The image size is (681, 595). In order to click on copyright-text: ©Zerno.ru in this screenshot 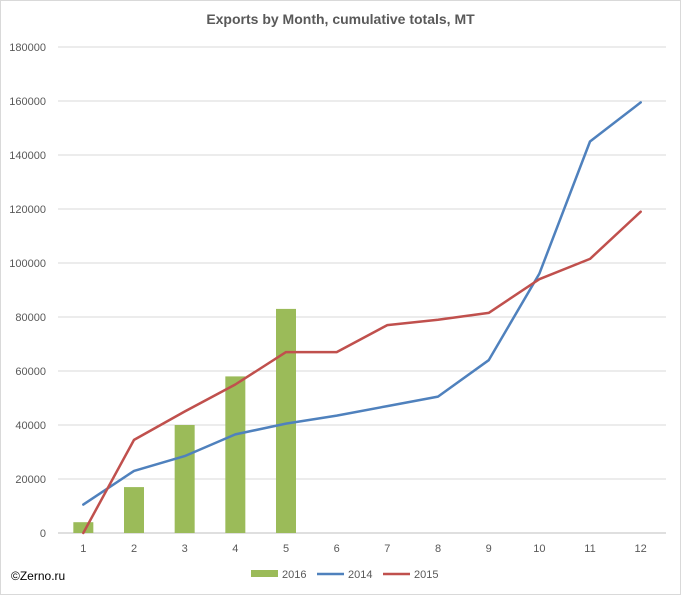, I will do `click(38, 576)`.